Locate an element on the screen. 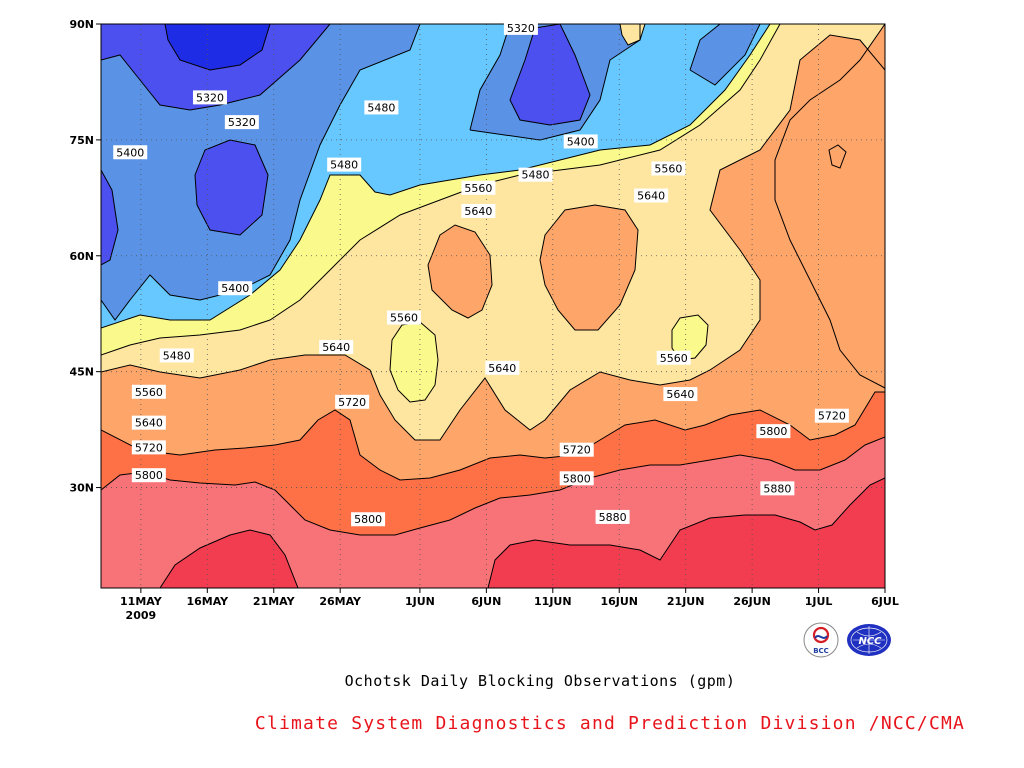  contour-5640-island-d is located at coordinates (632, 35).